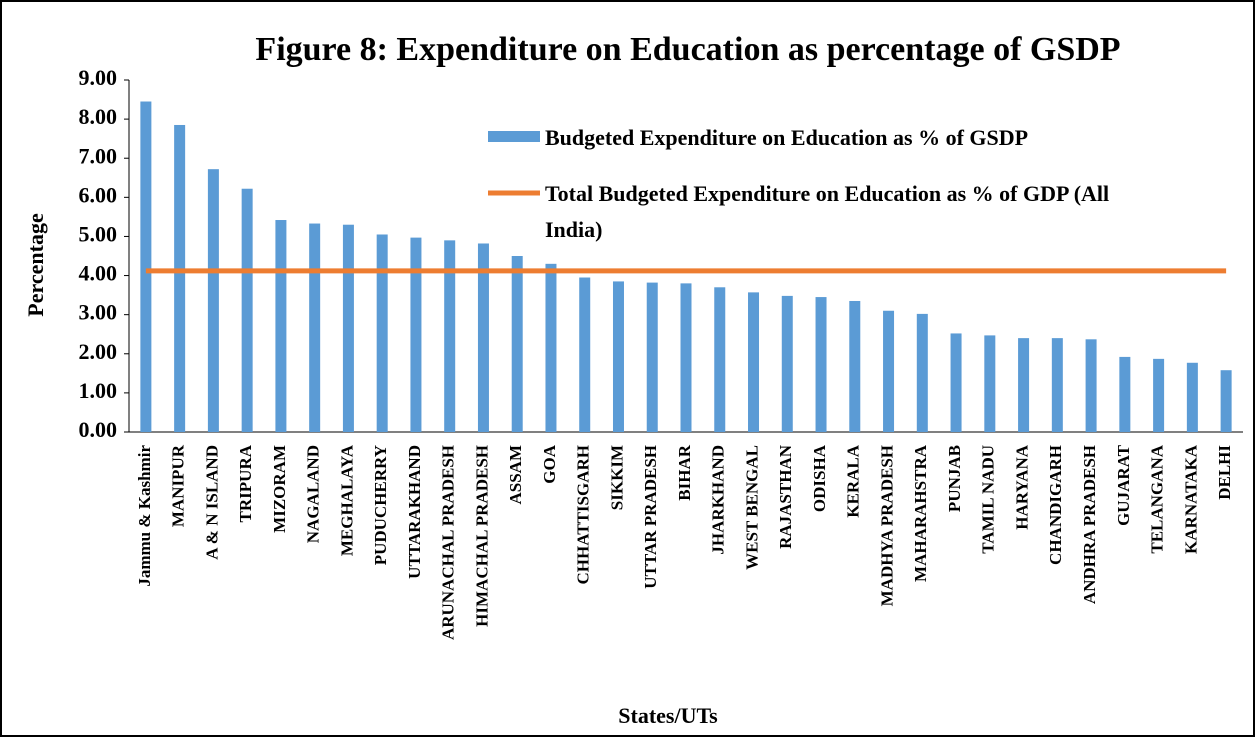  Describe the element at coordinates (684, 472) in the screenshot. I see `x-tick-label: BIHAR` at that location.